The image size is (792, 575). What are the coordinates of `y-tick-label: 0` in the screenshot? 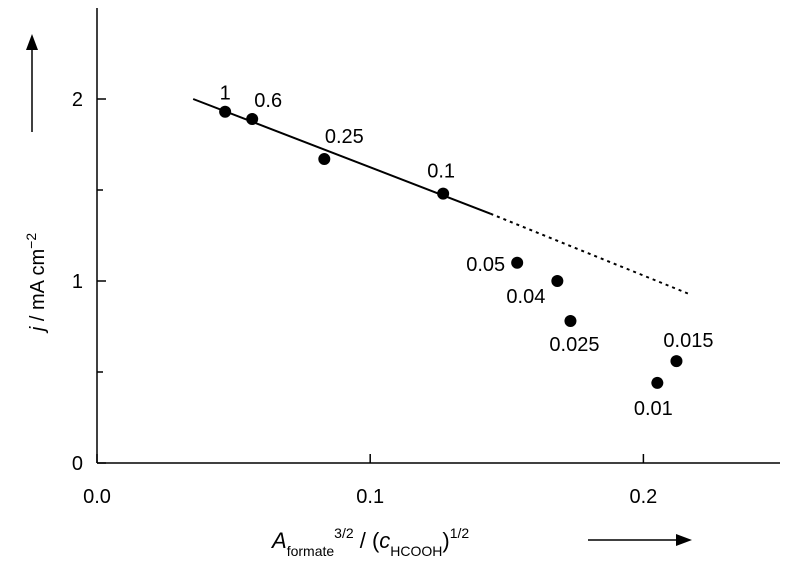 It's located at (77, 464).